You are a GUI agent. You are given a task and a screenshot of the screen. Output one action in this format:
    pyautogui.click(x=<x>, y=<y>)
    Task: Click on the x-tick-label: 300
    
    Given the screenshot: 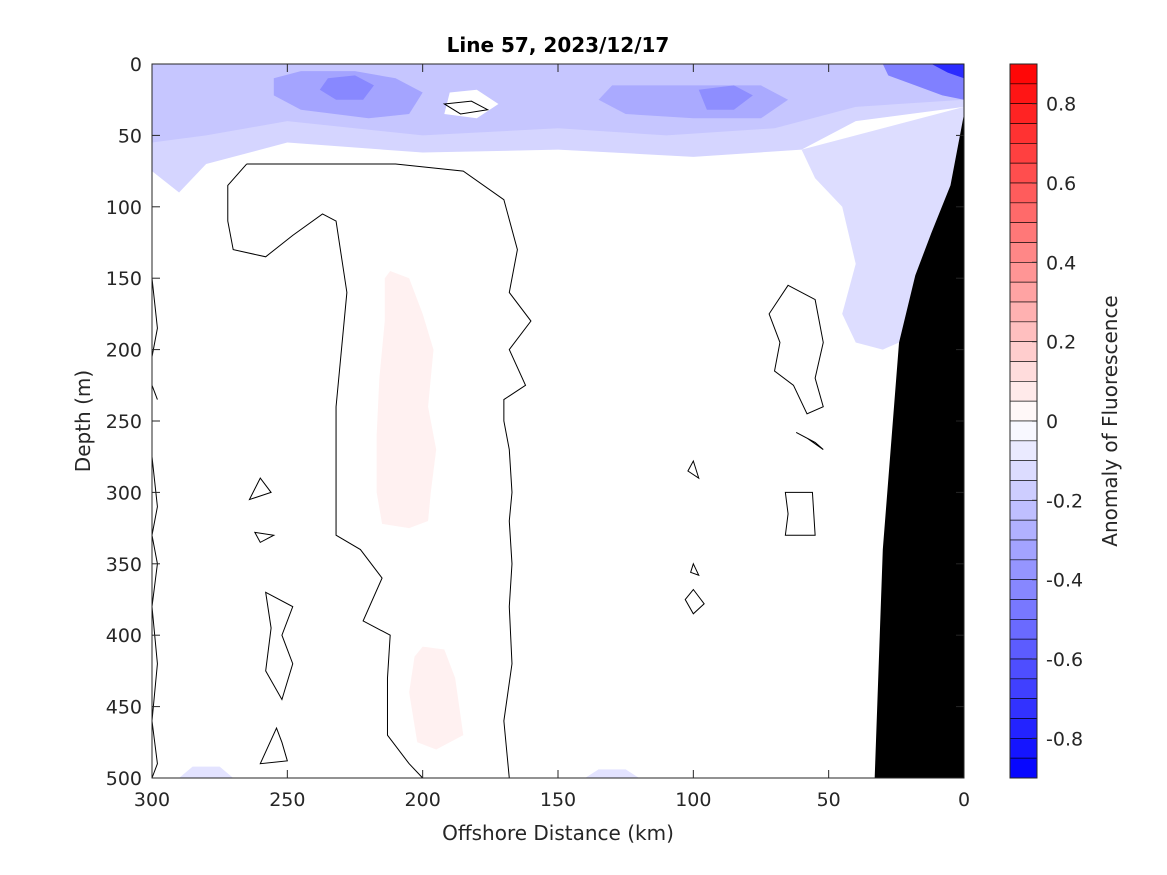 What is the action you would take?
    pyautogui.click(x=152, y=800)
    